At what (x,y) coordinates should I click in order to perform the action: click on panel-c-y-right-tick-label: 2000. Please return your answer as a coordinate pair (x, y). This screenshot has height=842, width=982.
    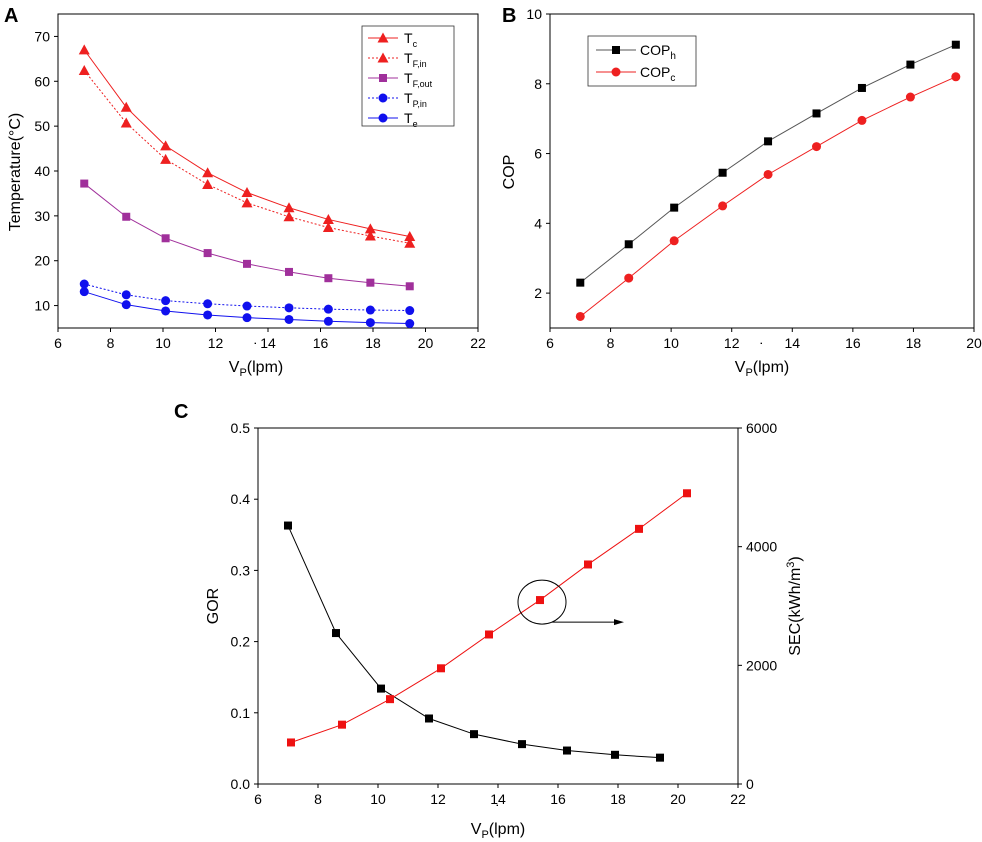
    Looking at the image, I should click on (761, 665).